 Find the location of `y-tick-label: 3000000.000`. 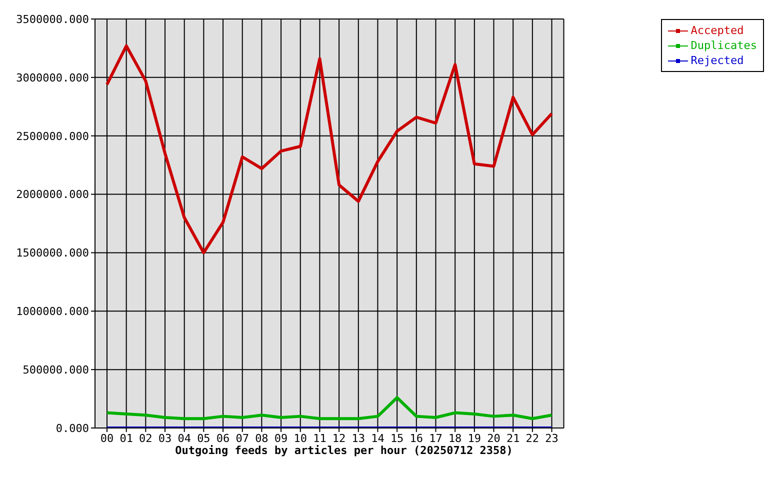

y-tick-label: 3000000.000 is located at coordinates (52, 77).